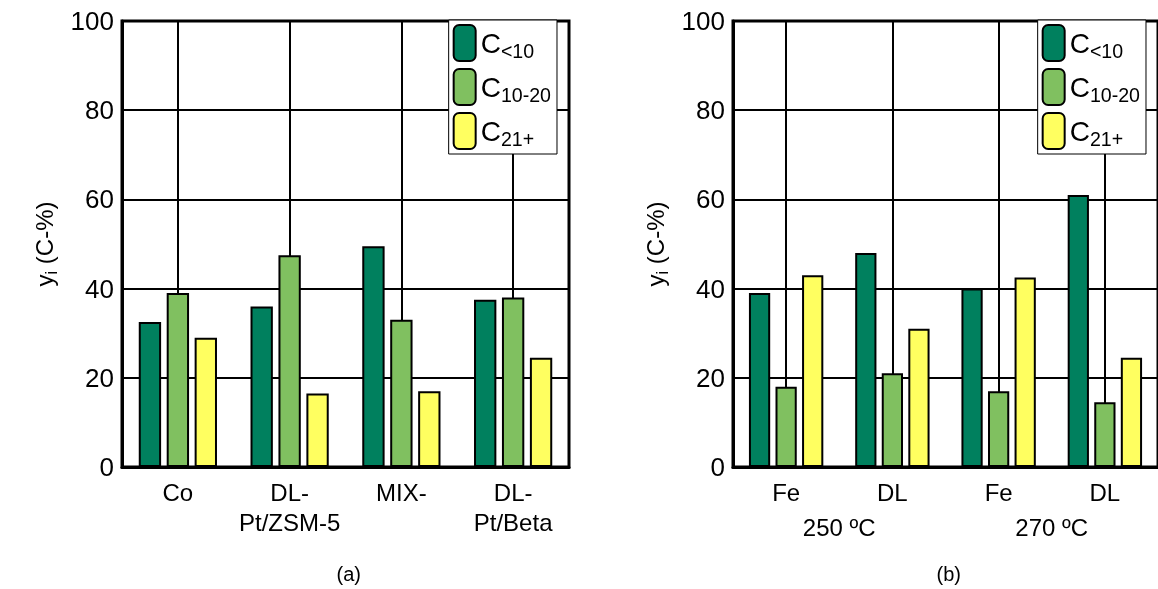 Image resolution: width=1158 pixels, height=589 pixels. What do you see at coordinates (948, 574) in the screenshot?
I see `text: (b)` at bounding box center [948, 574].